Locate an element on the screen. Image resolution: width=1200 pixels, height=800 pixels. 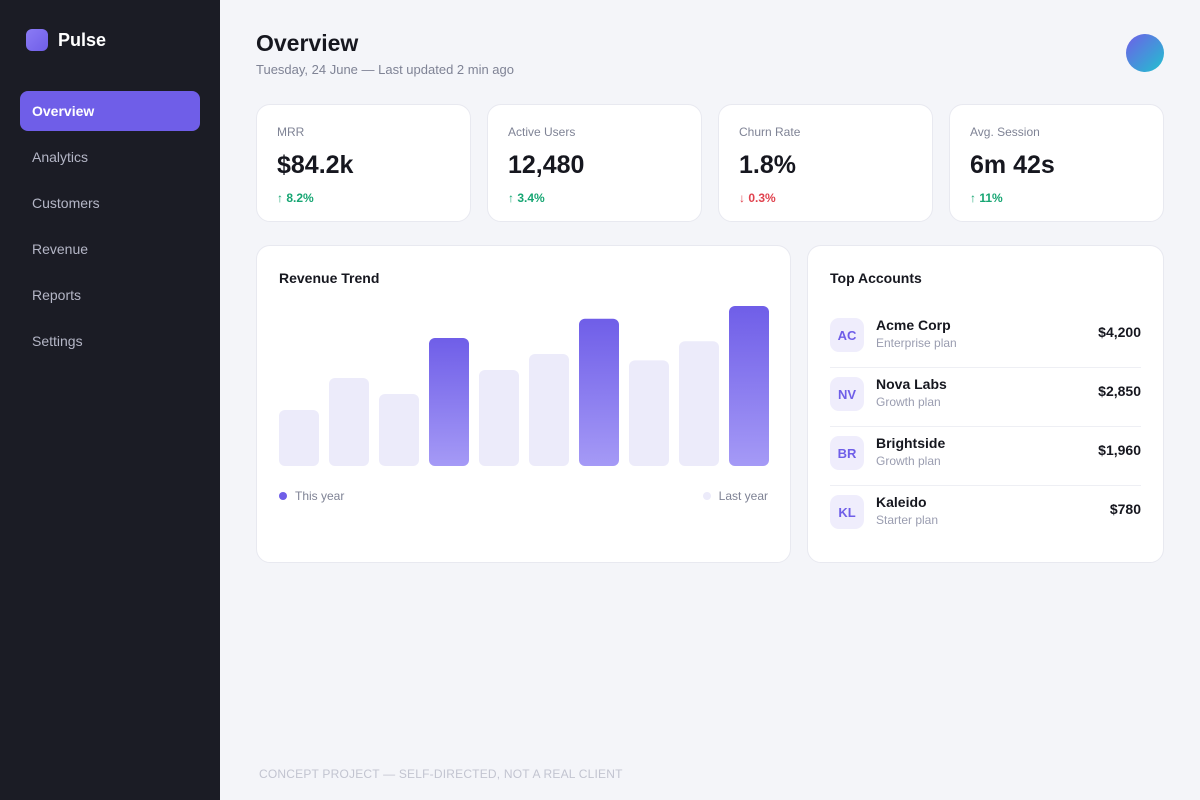
legend-this-year: This year is located at coordinates (311, 496).